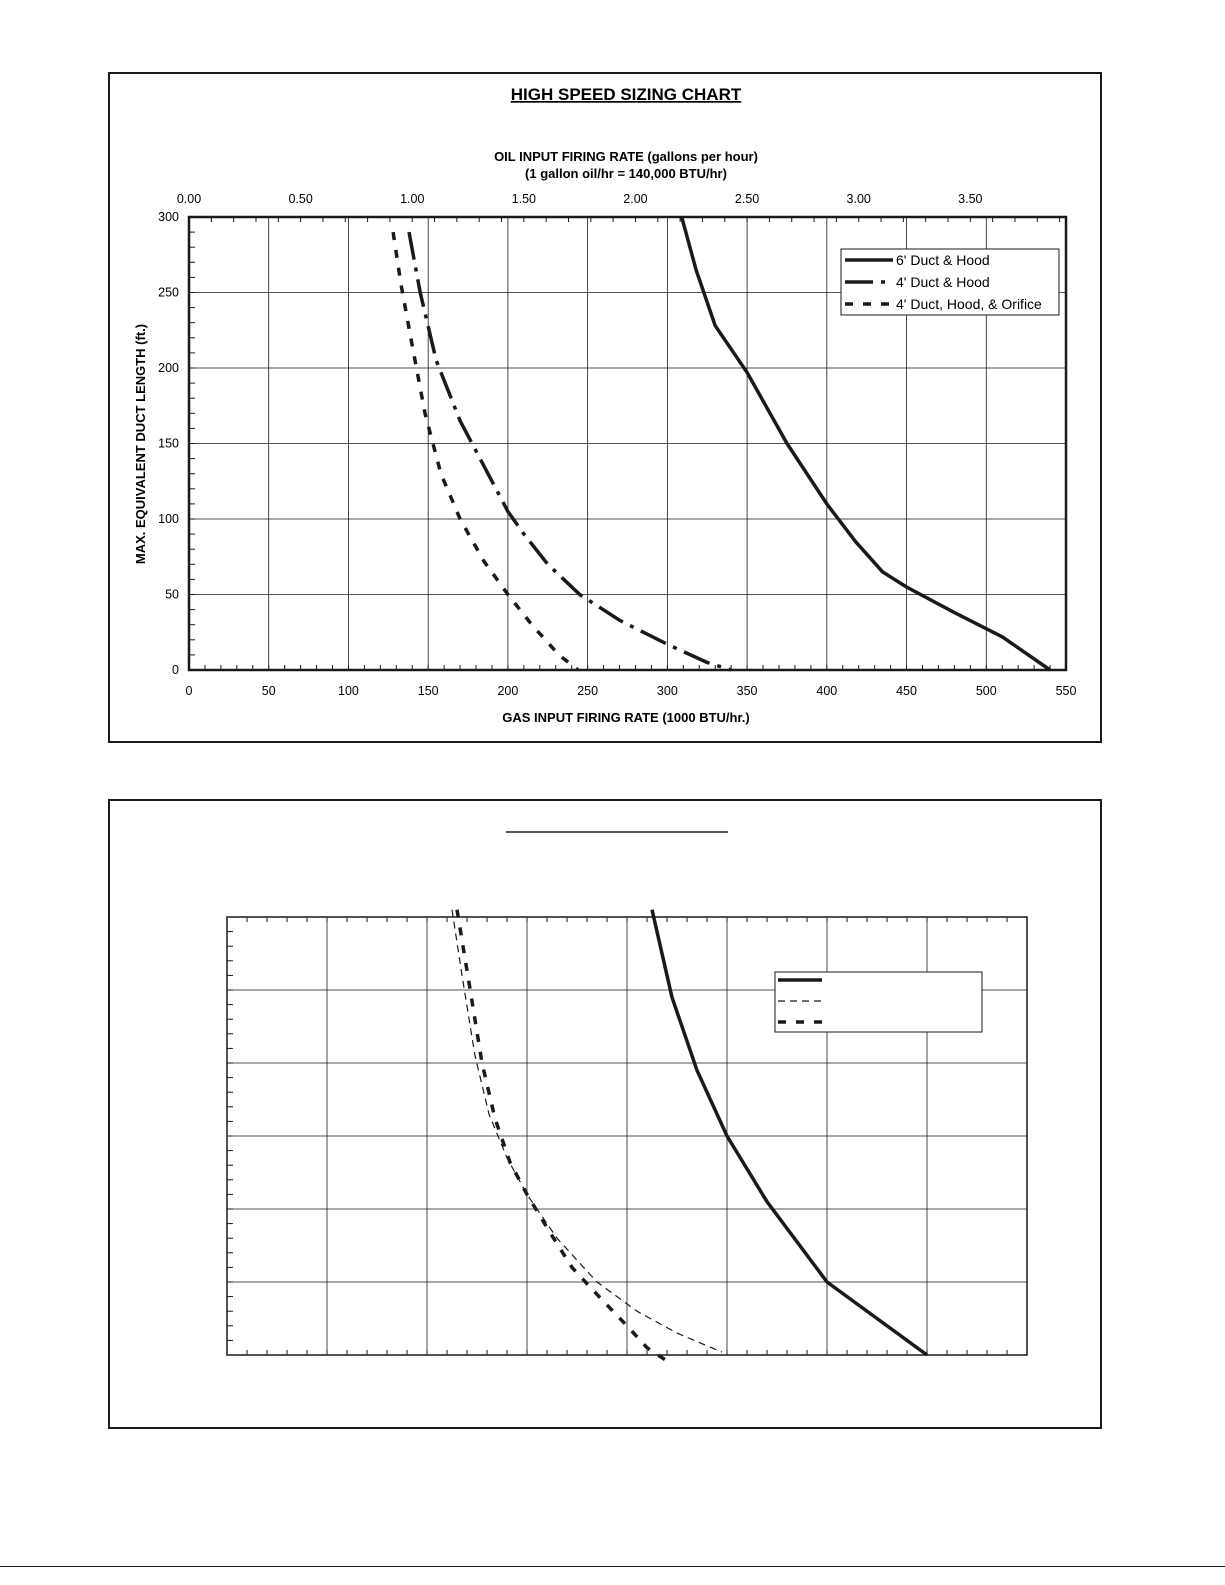 Image resolution: width=1225 pixels, height=1585 pixels. What do you see at coordinates (175, 670) in the screenshot?
I see `y-tick-label: 0` at bounding box center [175, 670].